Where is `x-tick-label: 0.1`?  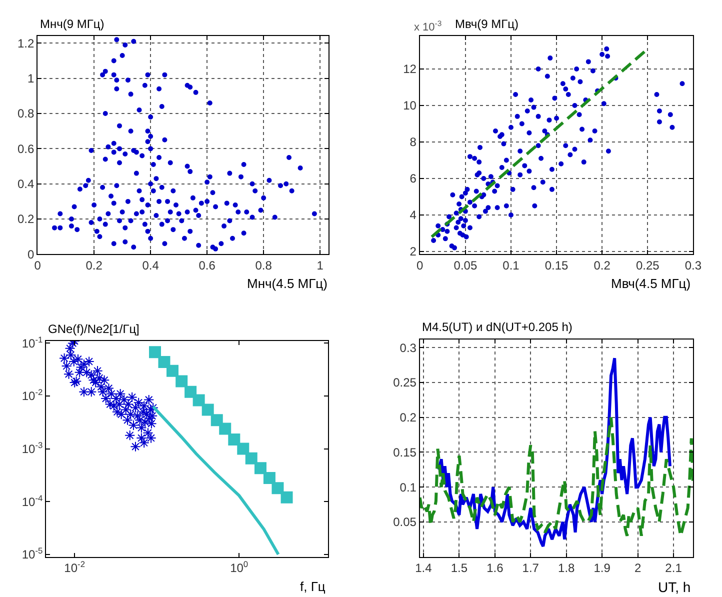 x-tick-label: 0.1 is located at coordinates (511, 265).